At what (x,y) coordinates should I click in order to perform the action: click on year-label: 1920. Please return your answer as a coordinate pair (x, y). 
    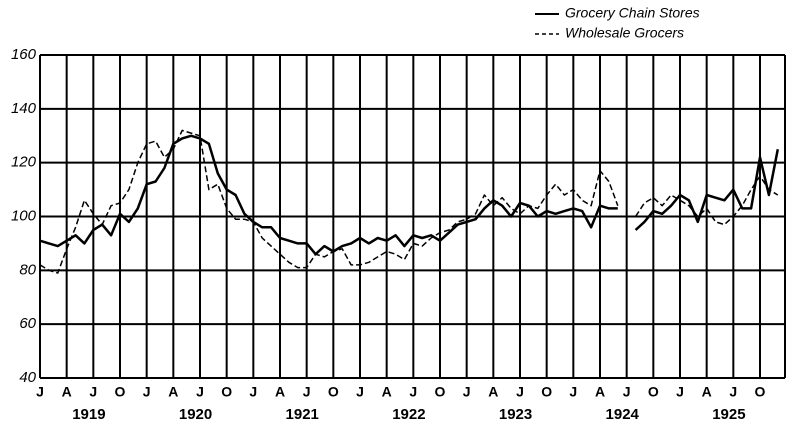
    Looking at the image, I should click on (195, 414).